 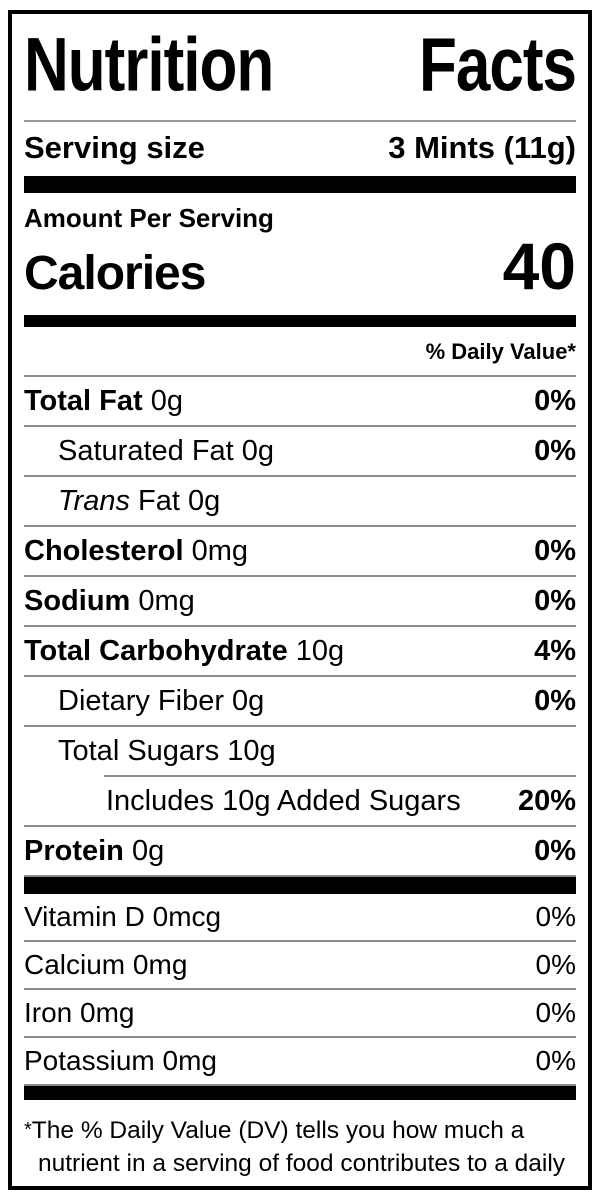 What do you see at coordinates (300, 501) in the screenshot?
I see `nutrient-row: Trans Fat 0g` at bounding box center [300, 501].